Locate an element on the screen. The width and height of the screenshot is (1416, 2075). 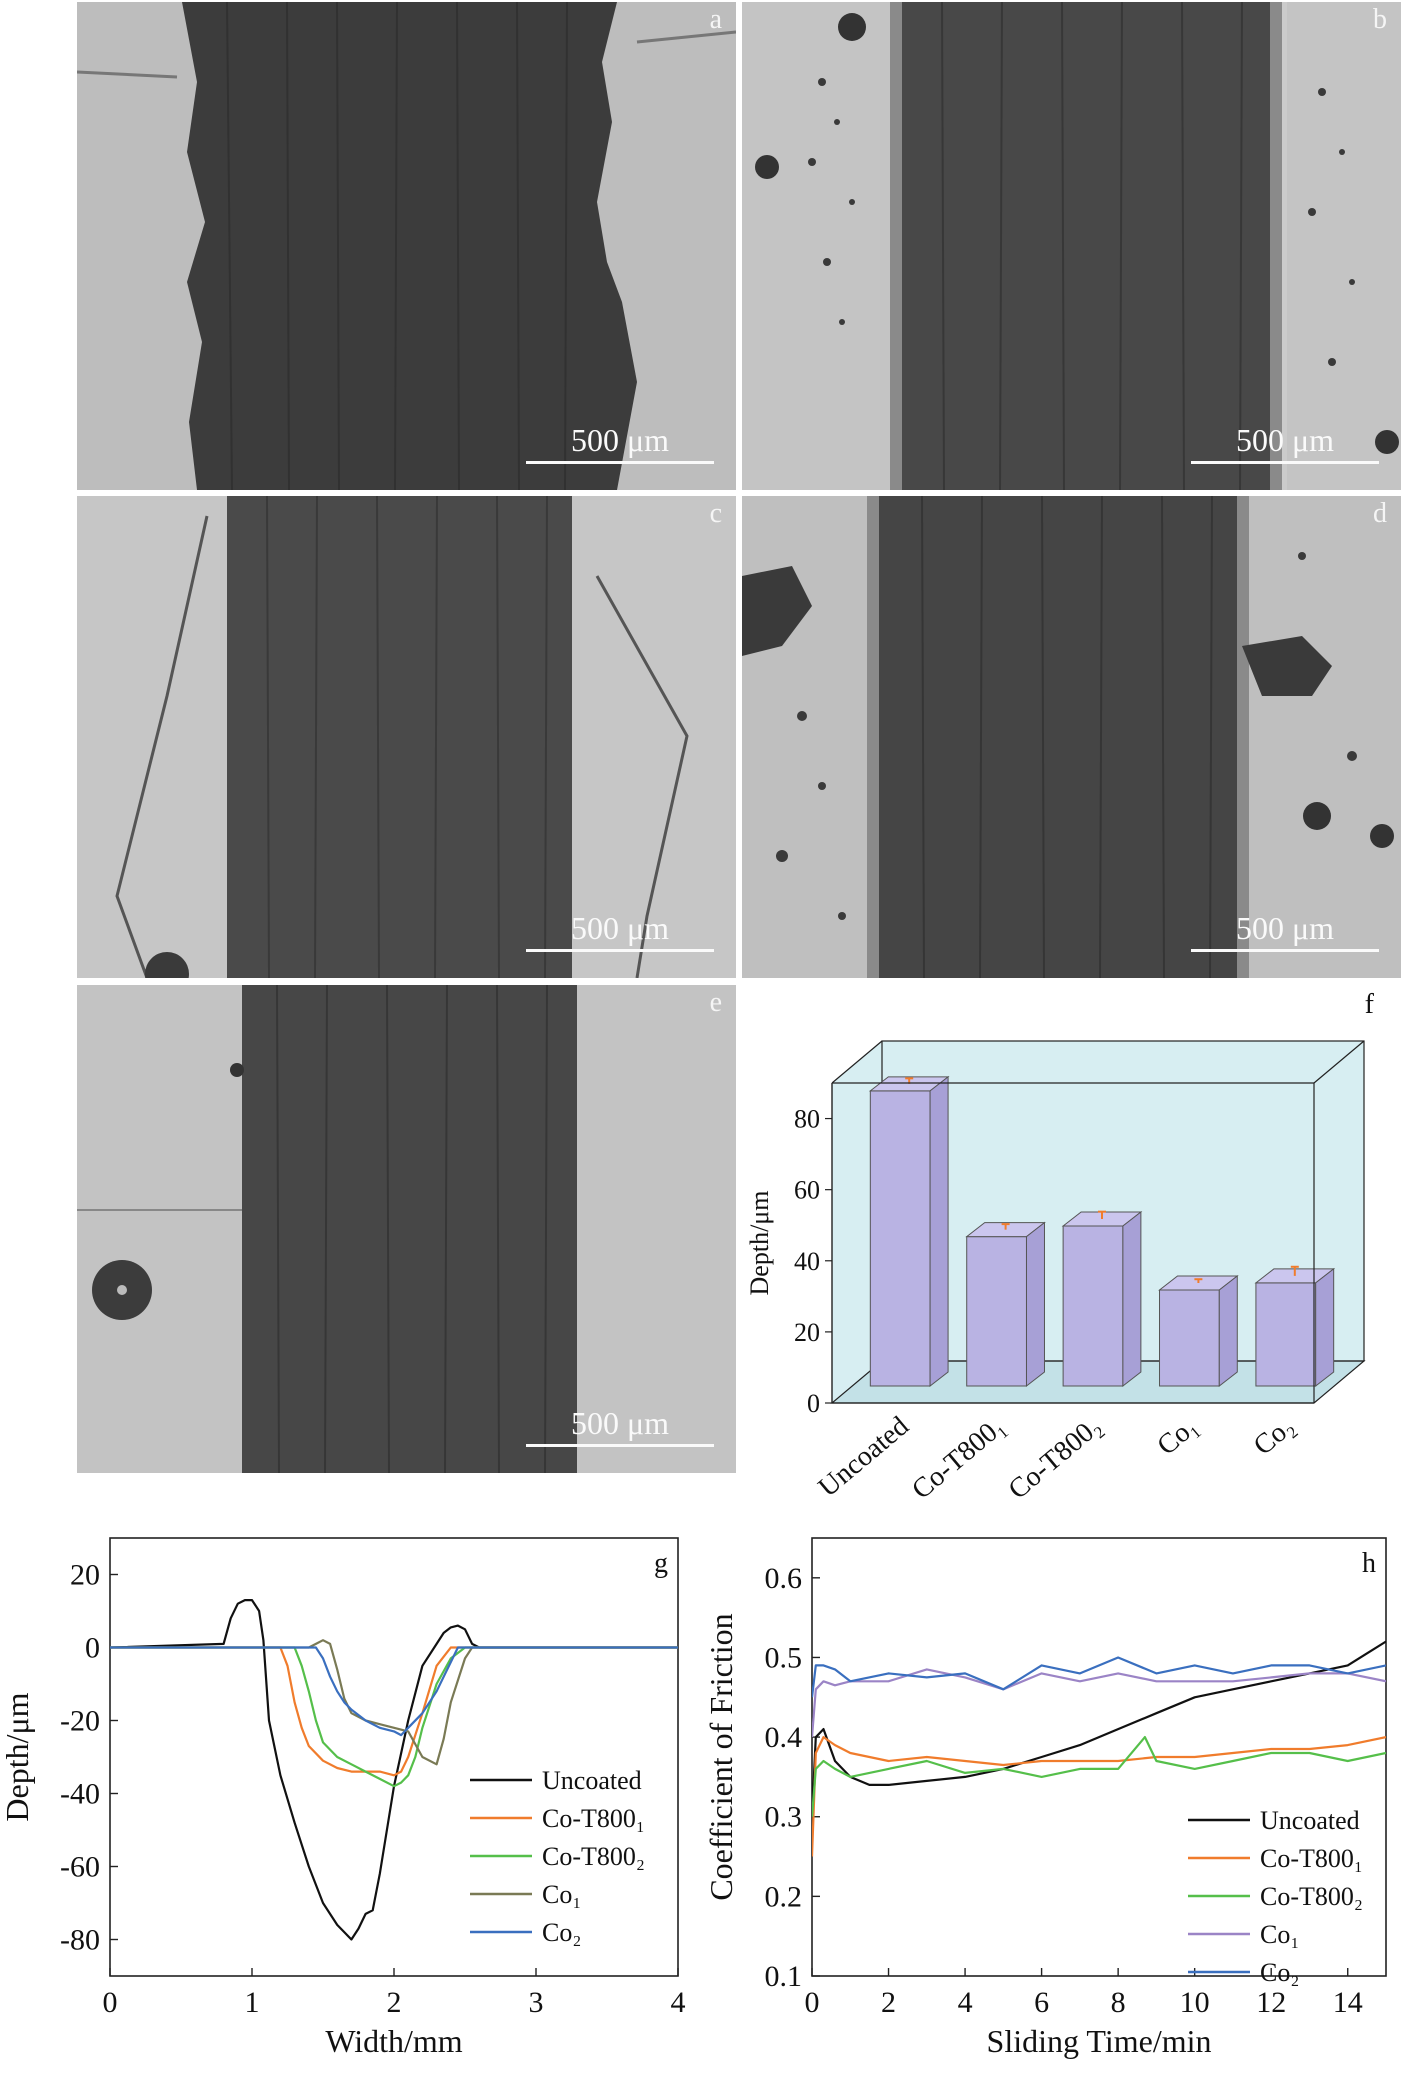
y-tick-label: -60 is located at coordinates (80, 1867).